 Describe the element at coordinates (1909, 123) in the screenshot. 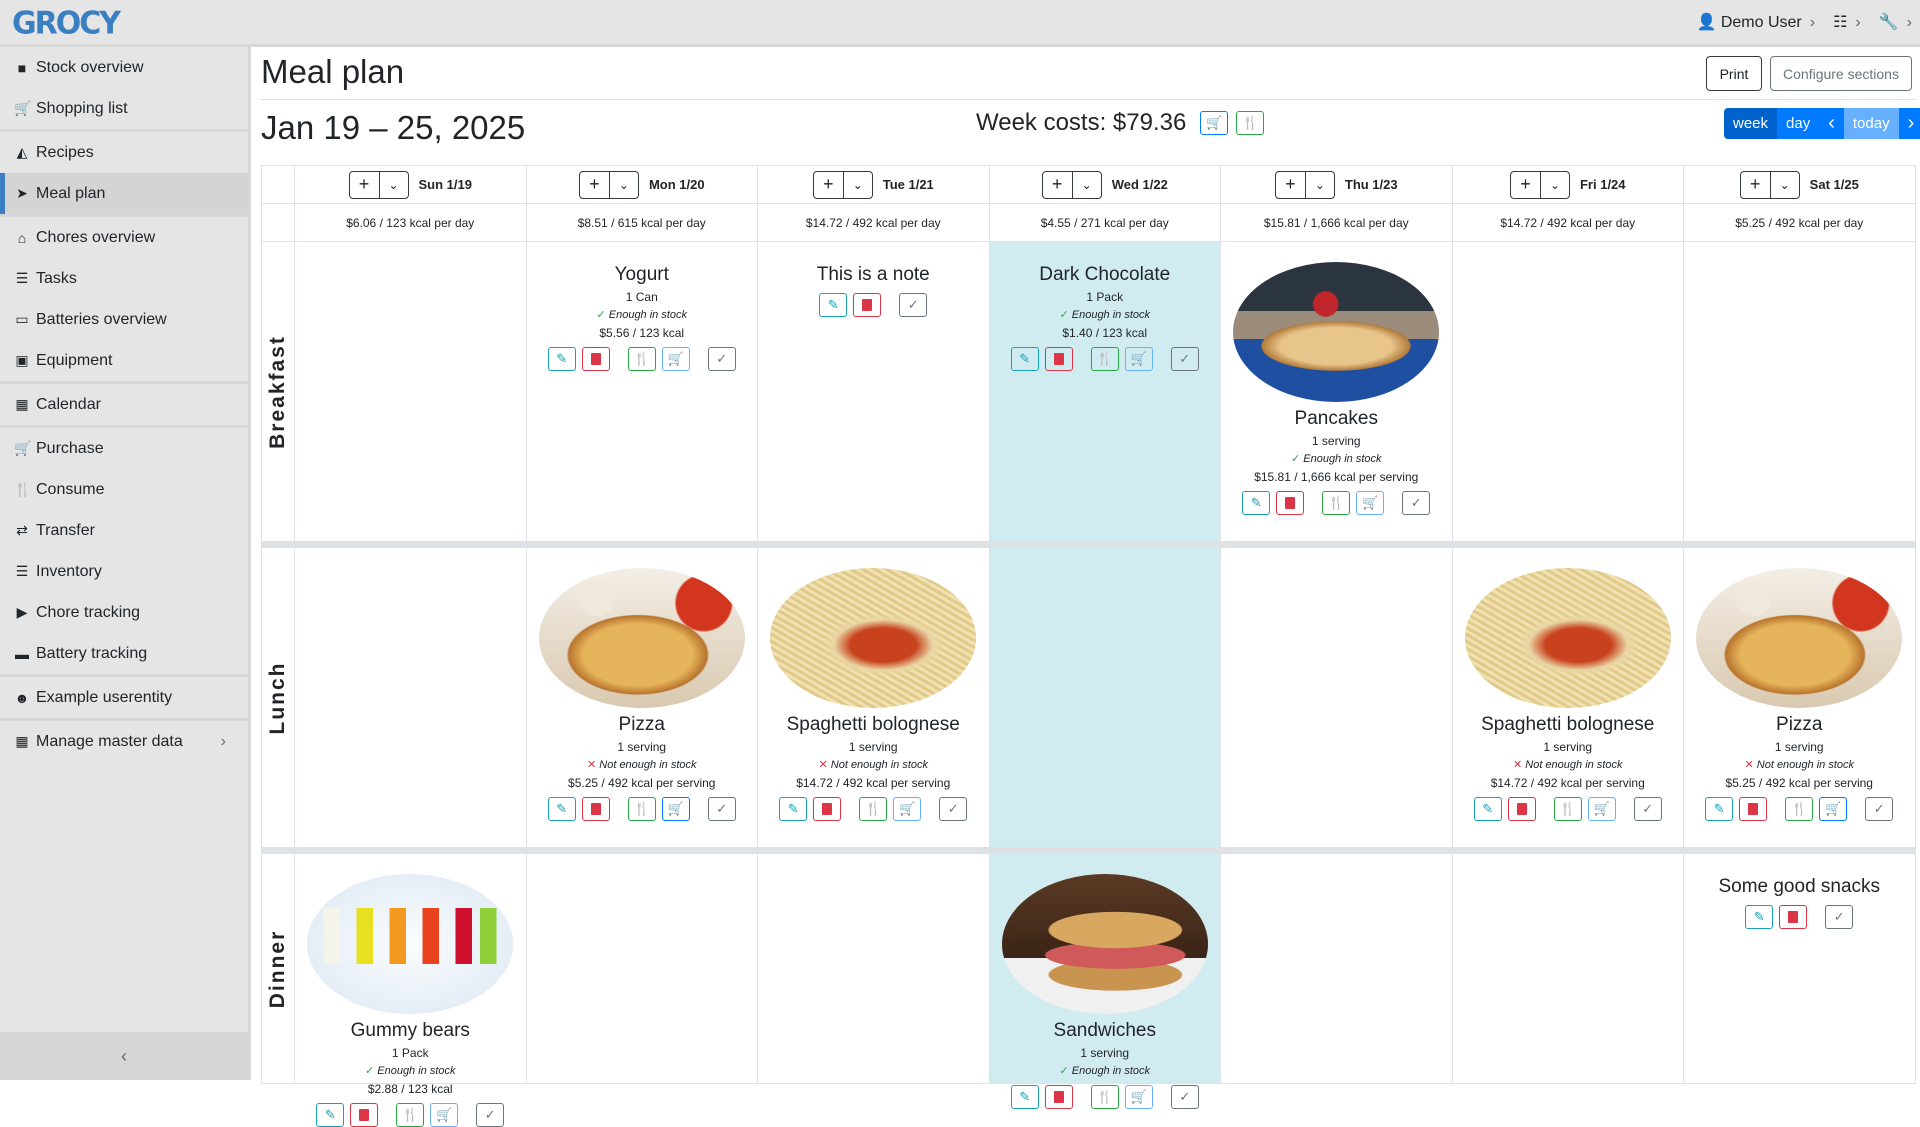

I see `next-week-button: ›` at that location.